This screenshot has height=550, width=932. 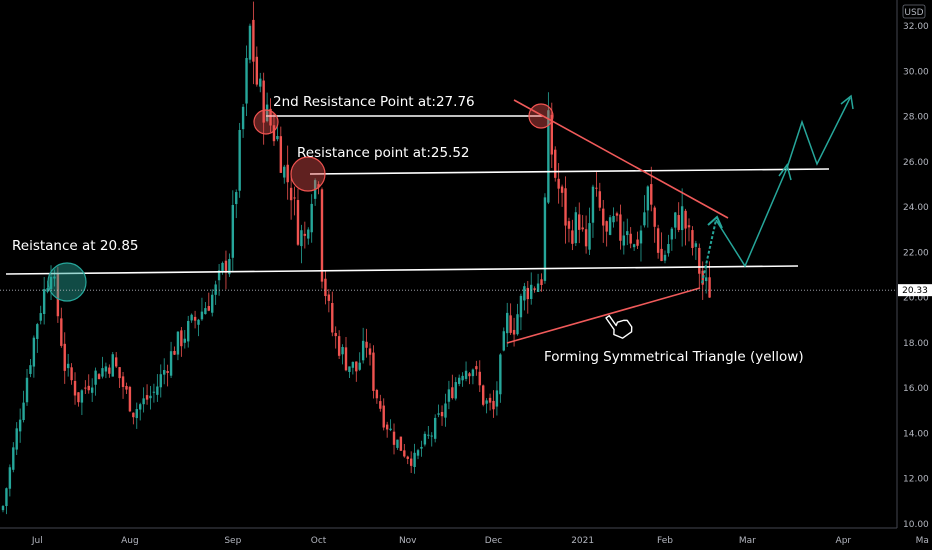 What do you see at coordinates (582, 541) in the screenshot?
I see `time-tick-label: 2021` at bounding box center [582, 541].